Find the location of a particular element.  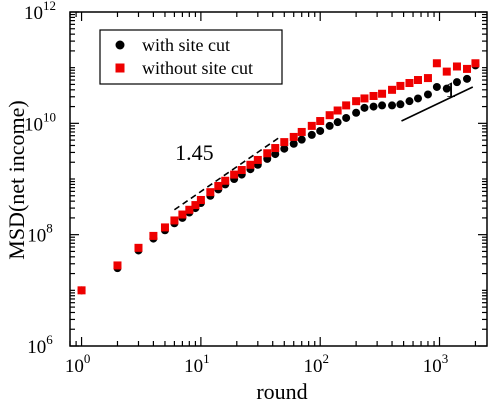

y-axis-label: MSD(net income) is located at coordinates (16, 179).